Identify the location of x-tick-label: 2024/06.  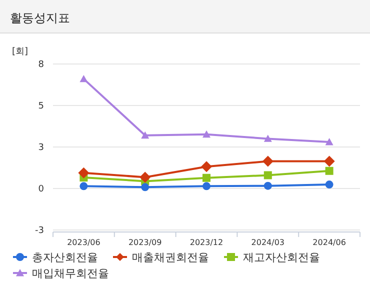
(329, 242).